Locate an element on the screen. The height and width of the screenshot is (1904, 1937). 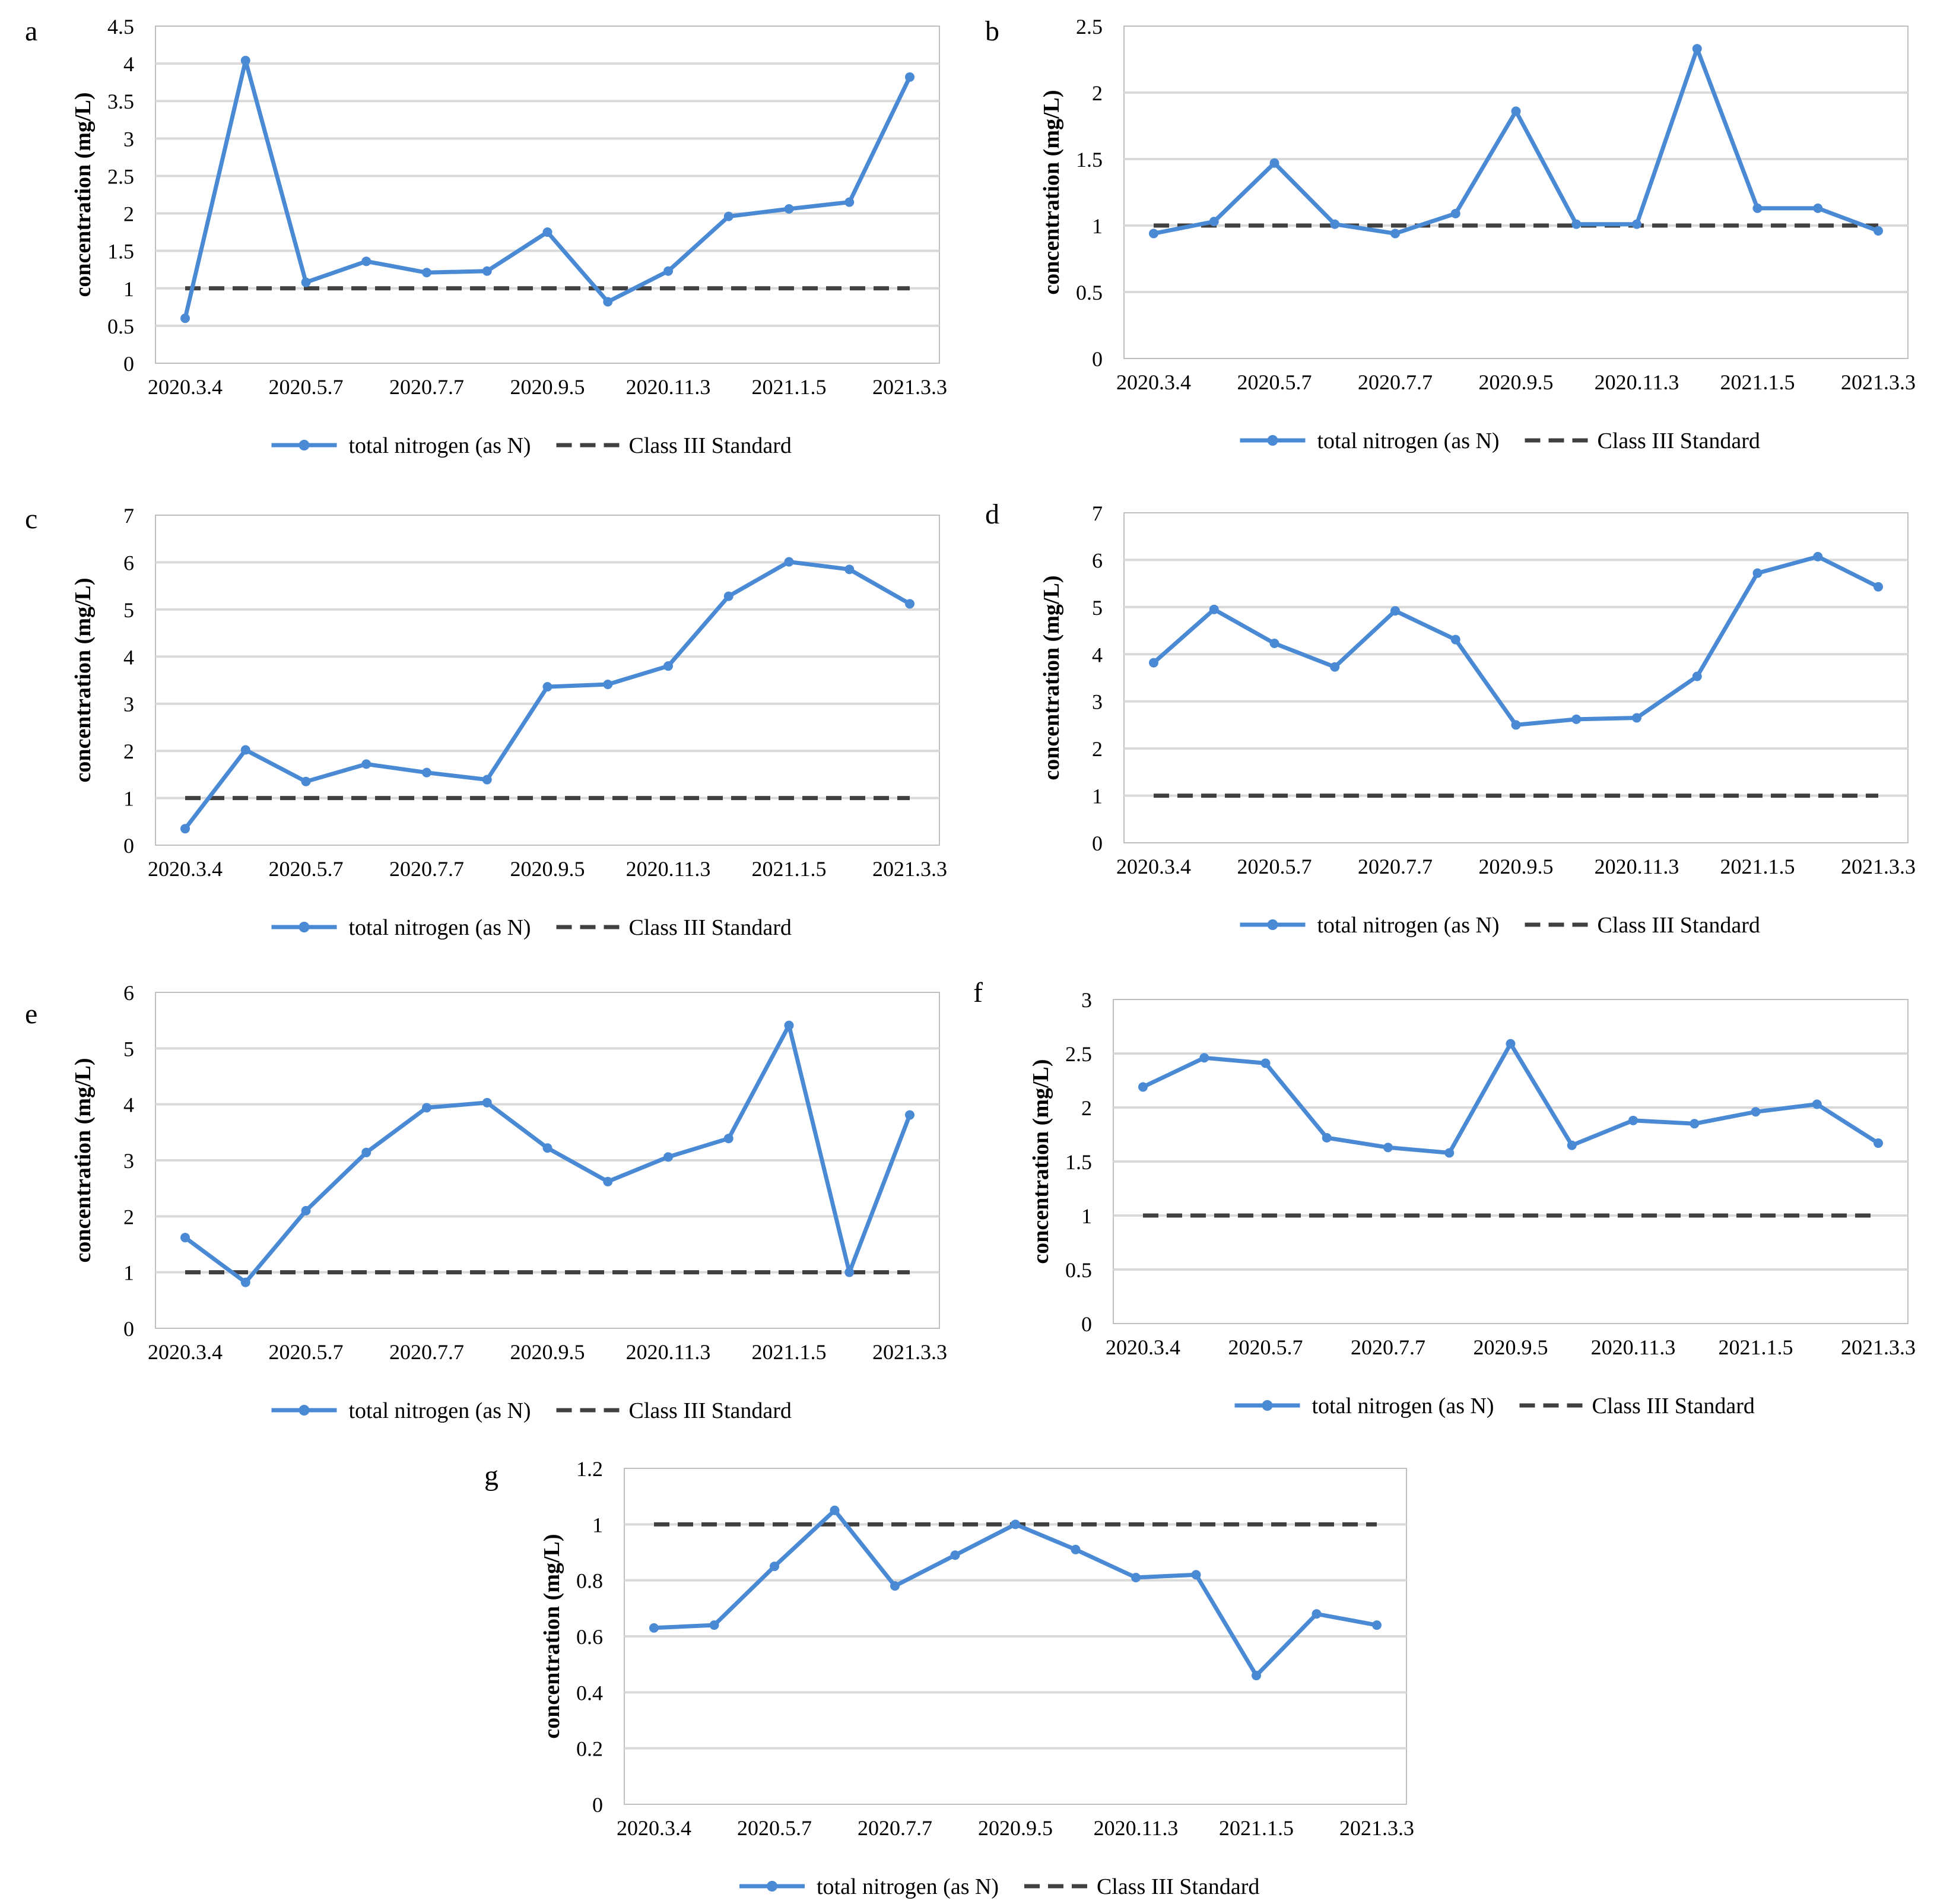
y-tick-label: 0.5 is located at coordinates (1089, 292).